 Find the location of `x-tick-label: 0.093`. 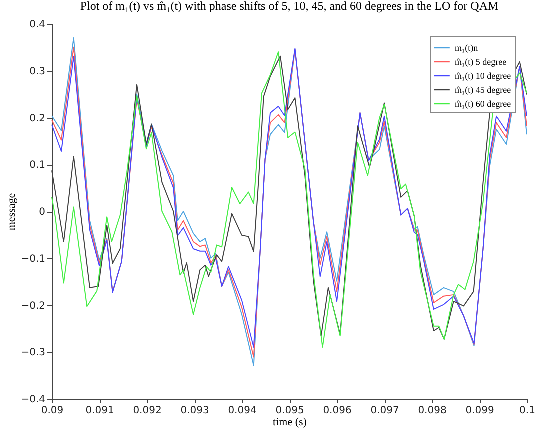

x-tick-label: 0.093 is located at coordinates (195, 411).